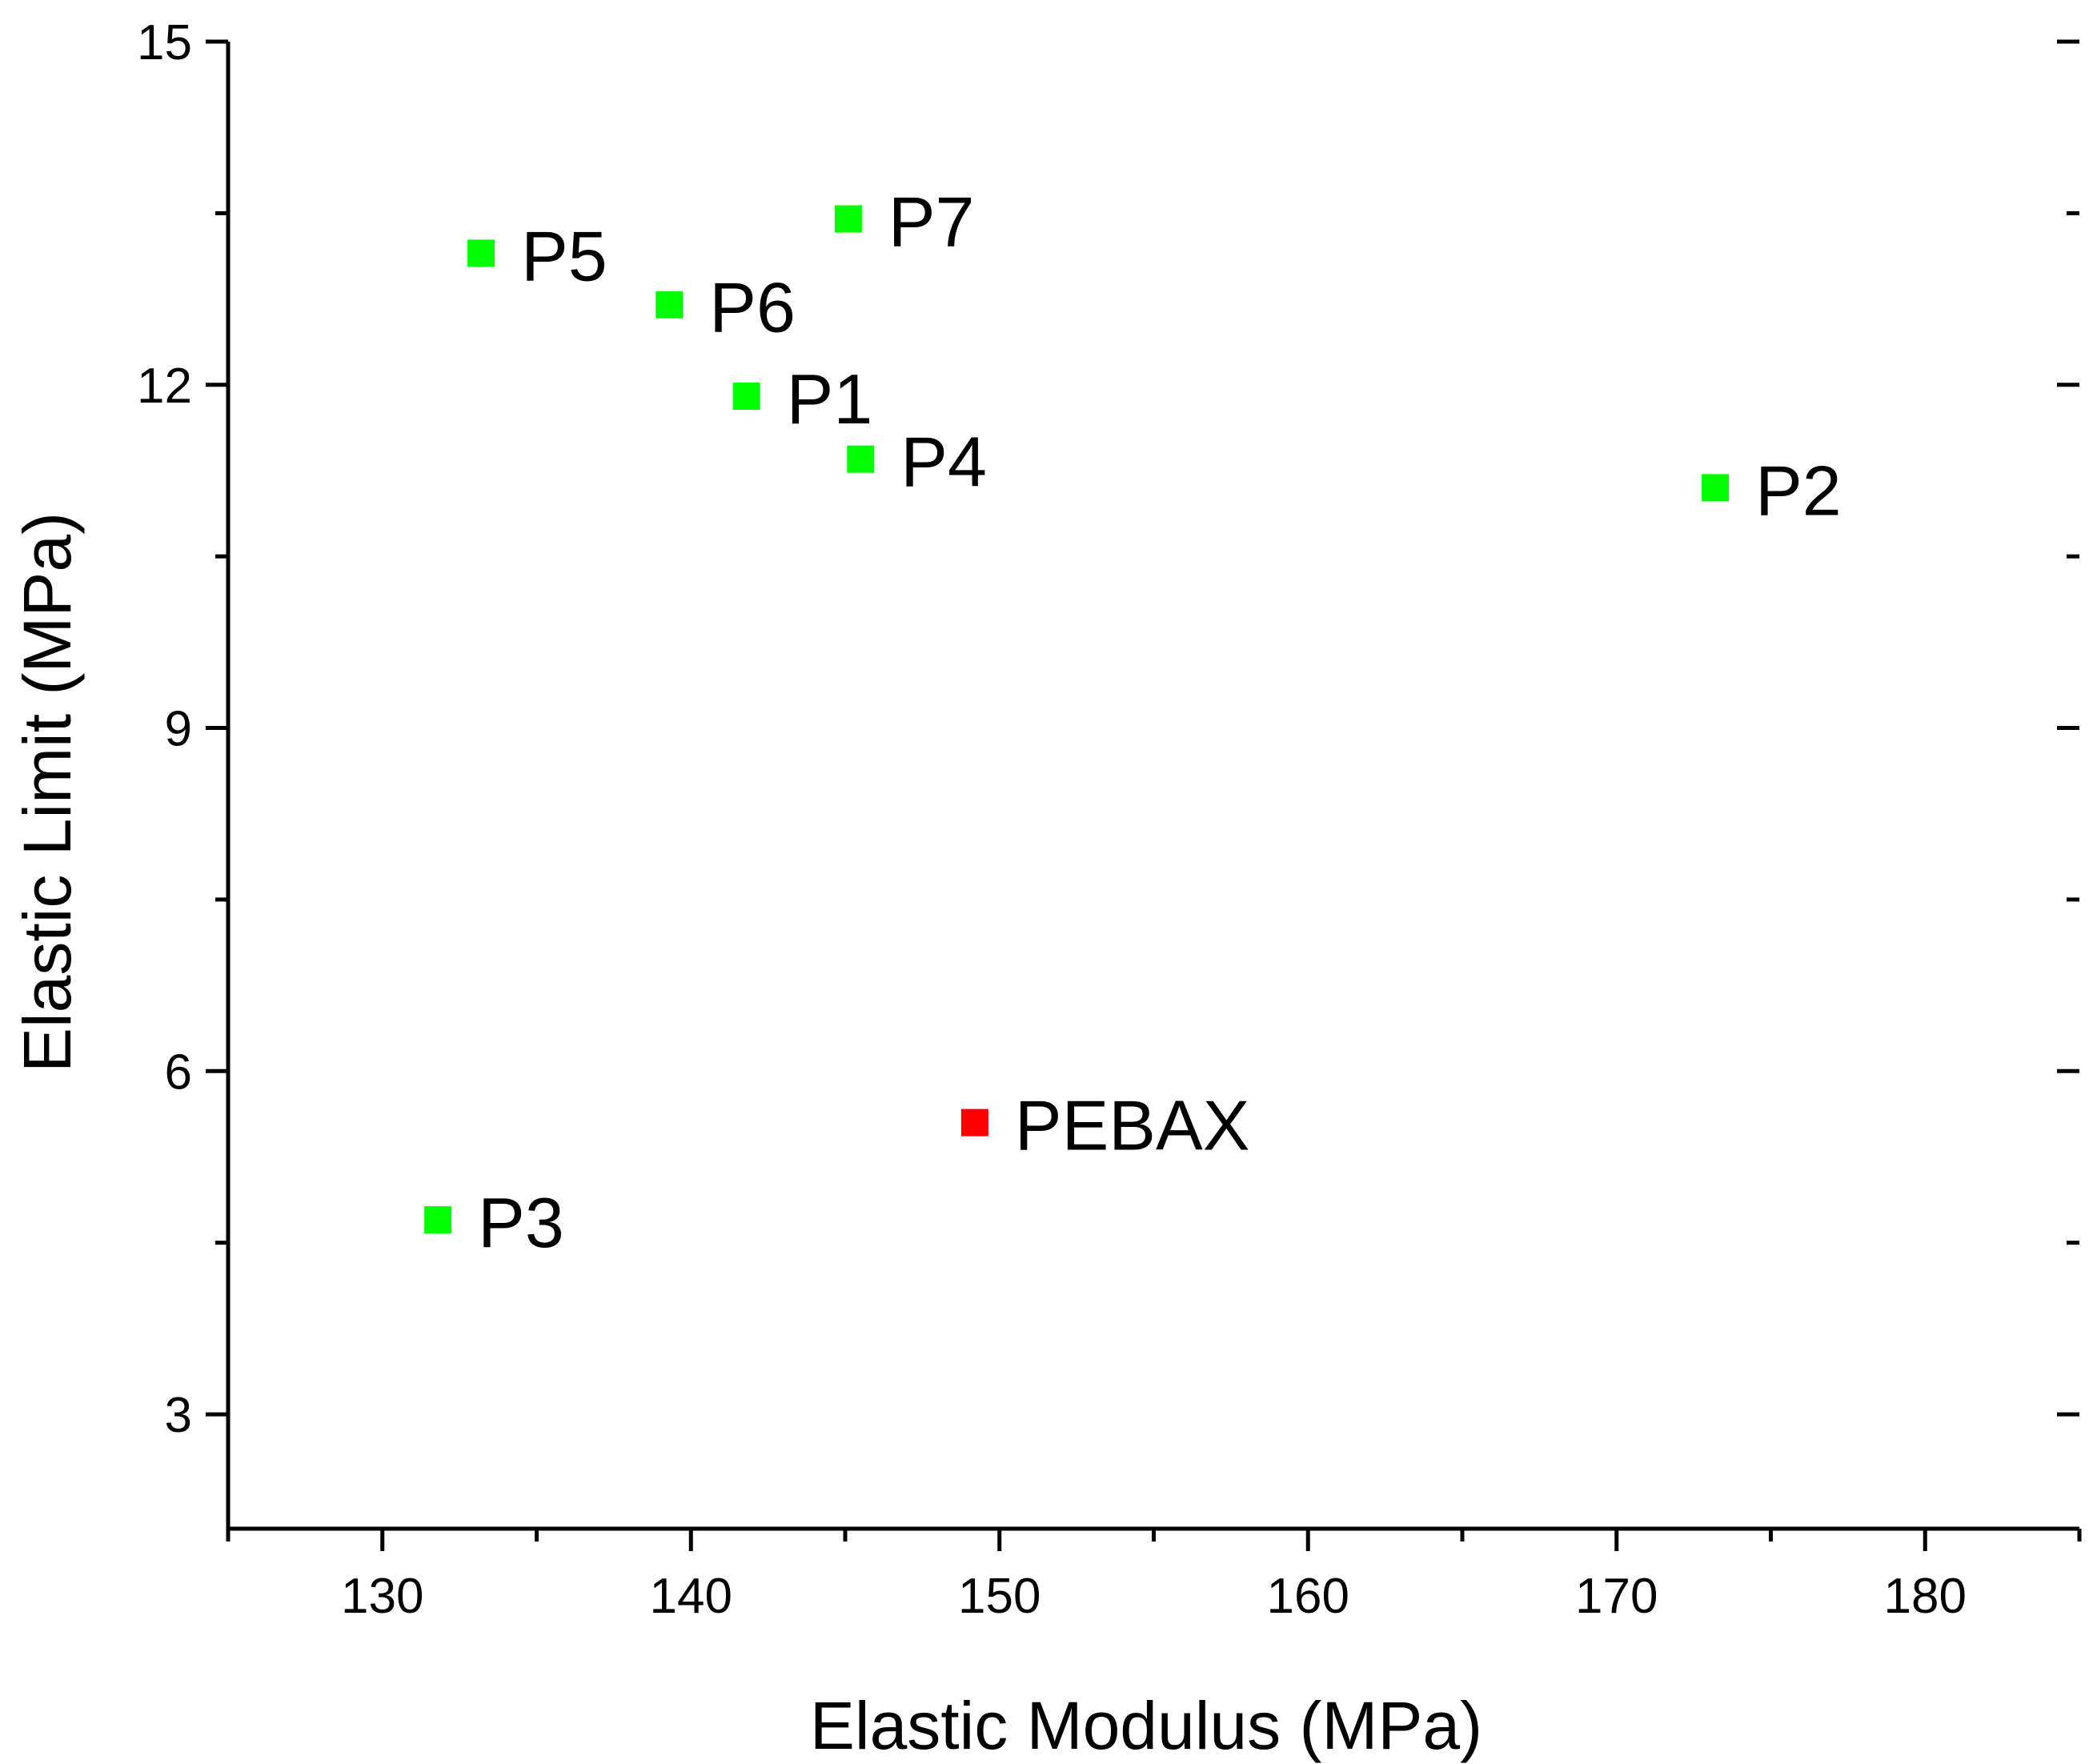  Describe the element at coordinates (1716, 488) in the screenshot. I see `data-point-p2` at that location.